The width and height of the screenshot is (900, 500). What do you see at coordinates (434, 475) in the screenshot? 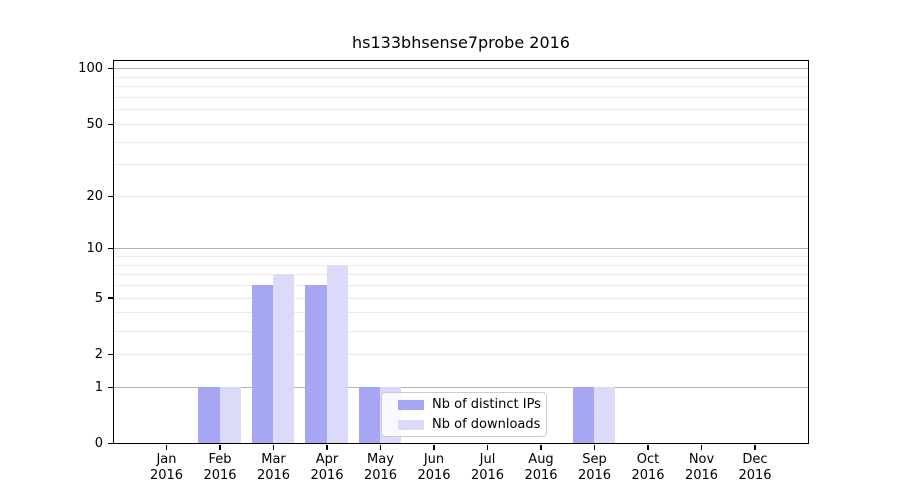
I see `x-tick-year-jun: 2016` at bounding box center [434, 475].